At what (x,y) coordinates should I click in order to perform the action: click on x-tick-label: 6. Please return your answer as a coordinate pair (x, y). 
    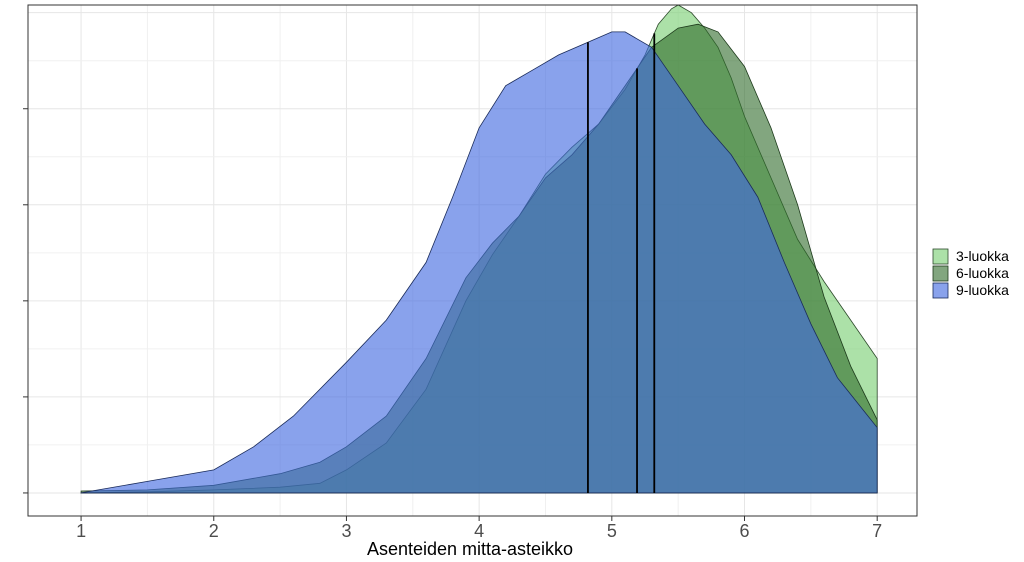
    Looking at the image, I should click on (744, 531).